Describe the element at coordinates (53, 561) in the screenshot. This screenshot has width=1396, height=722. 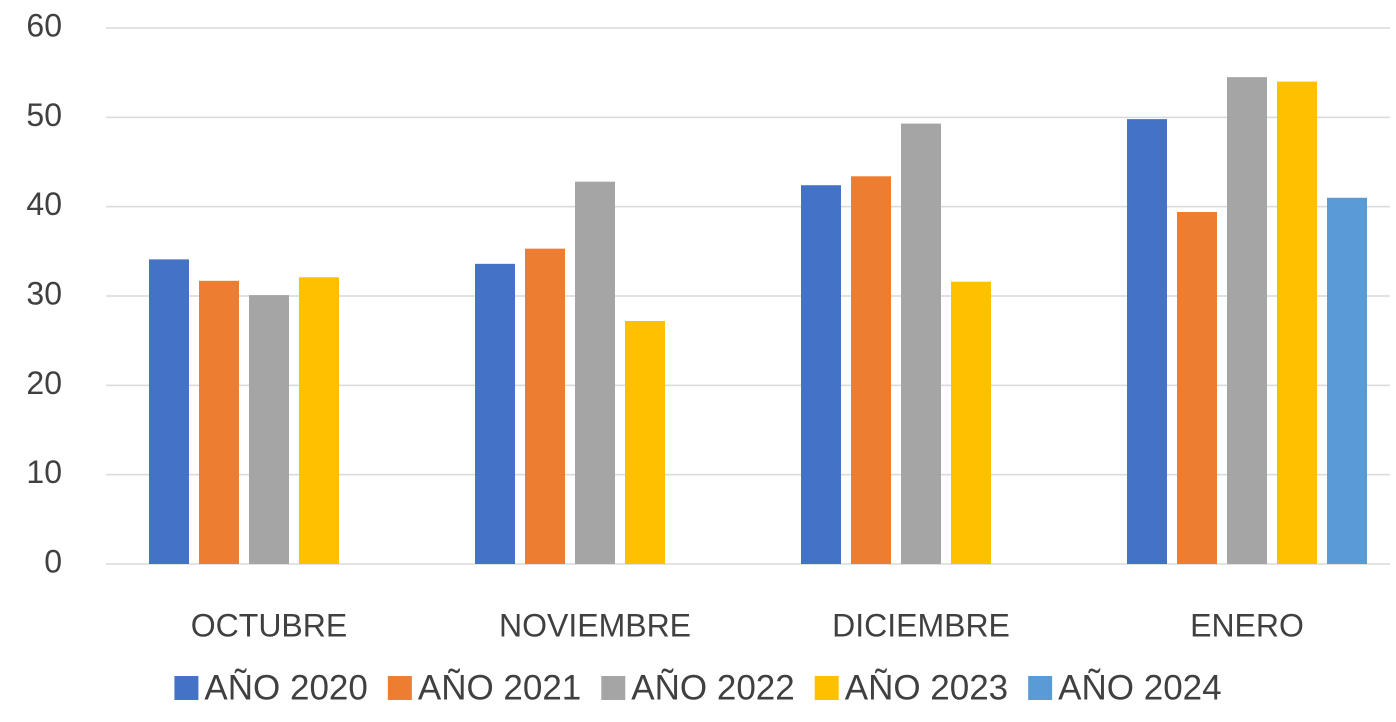
I see `y-tick-label: 0` at that location.